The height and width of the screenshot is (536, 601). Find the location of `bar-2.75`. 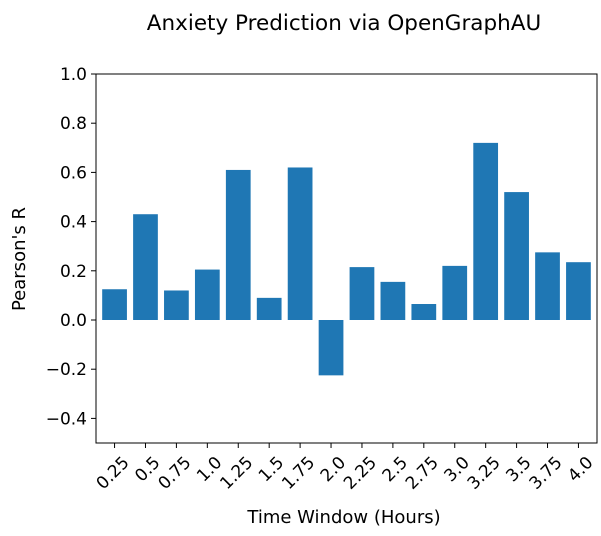

bar-2.75 is located at coordinates (424, 312).